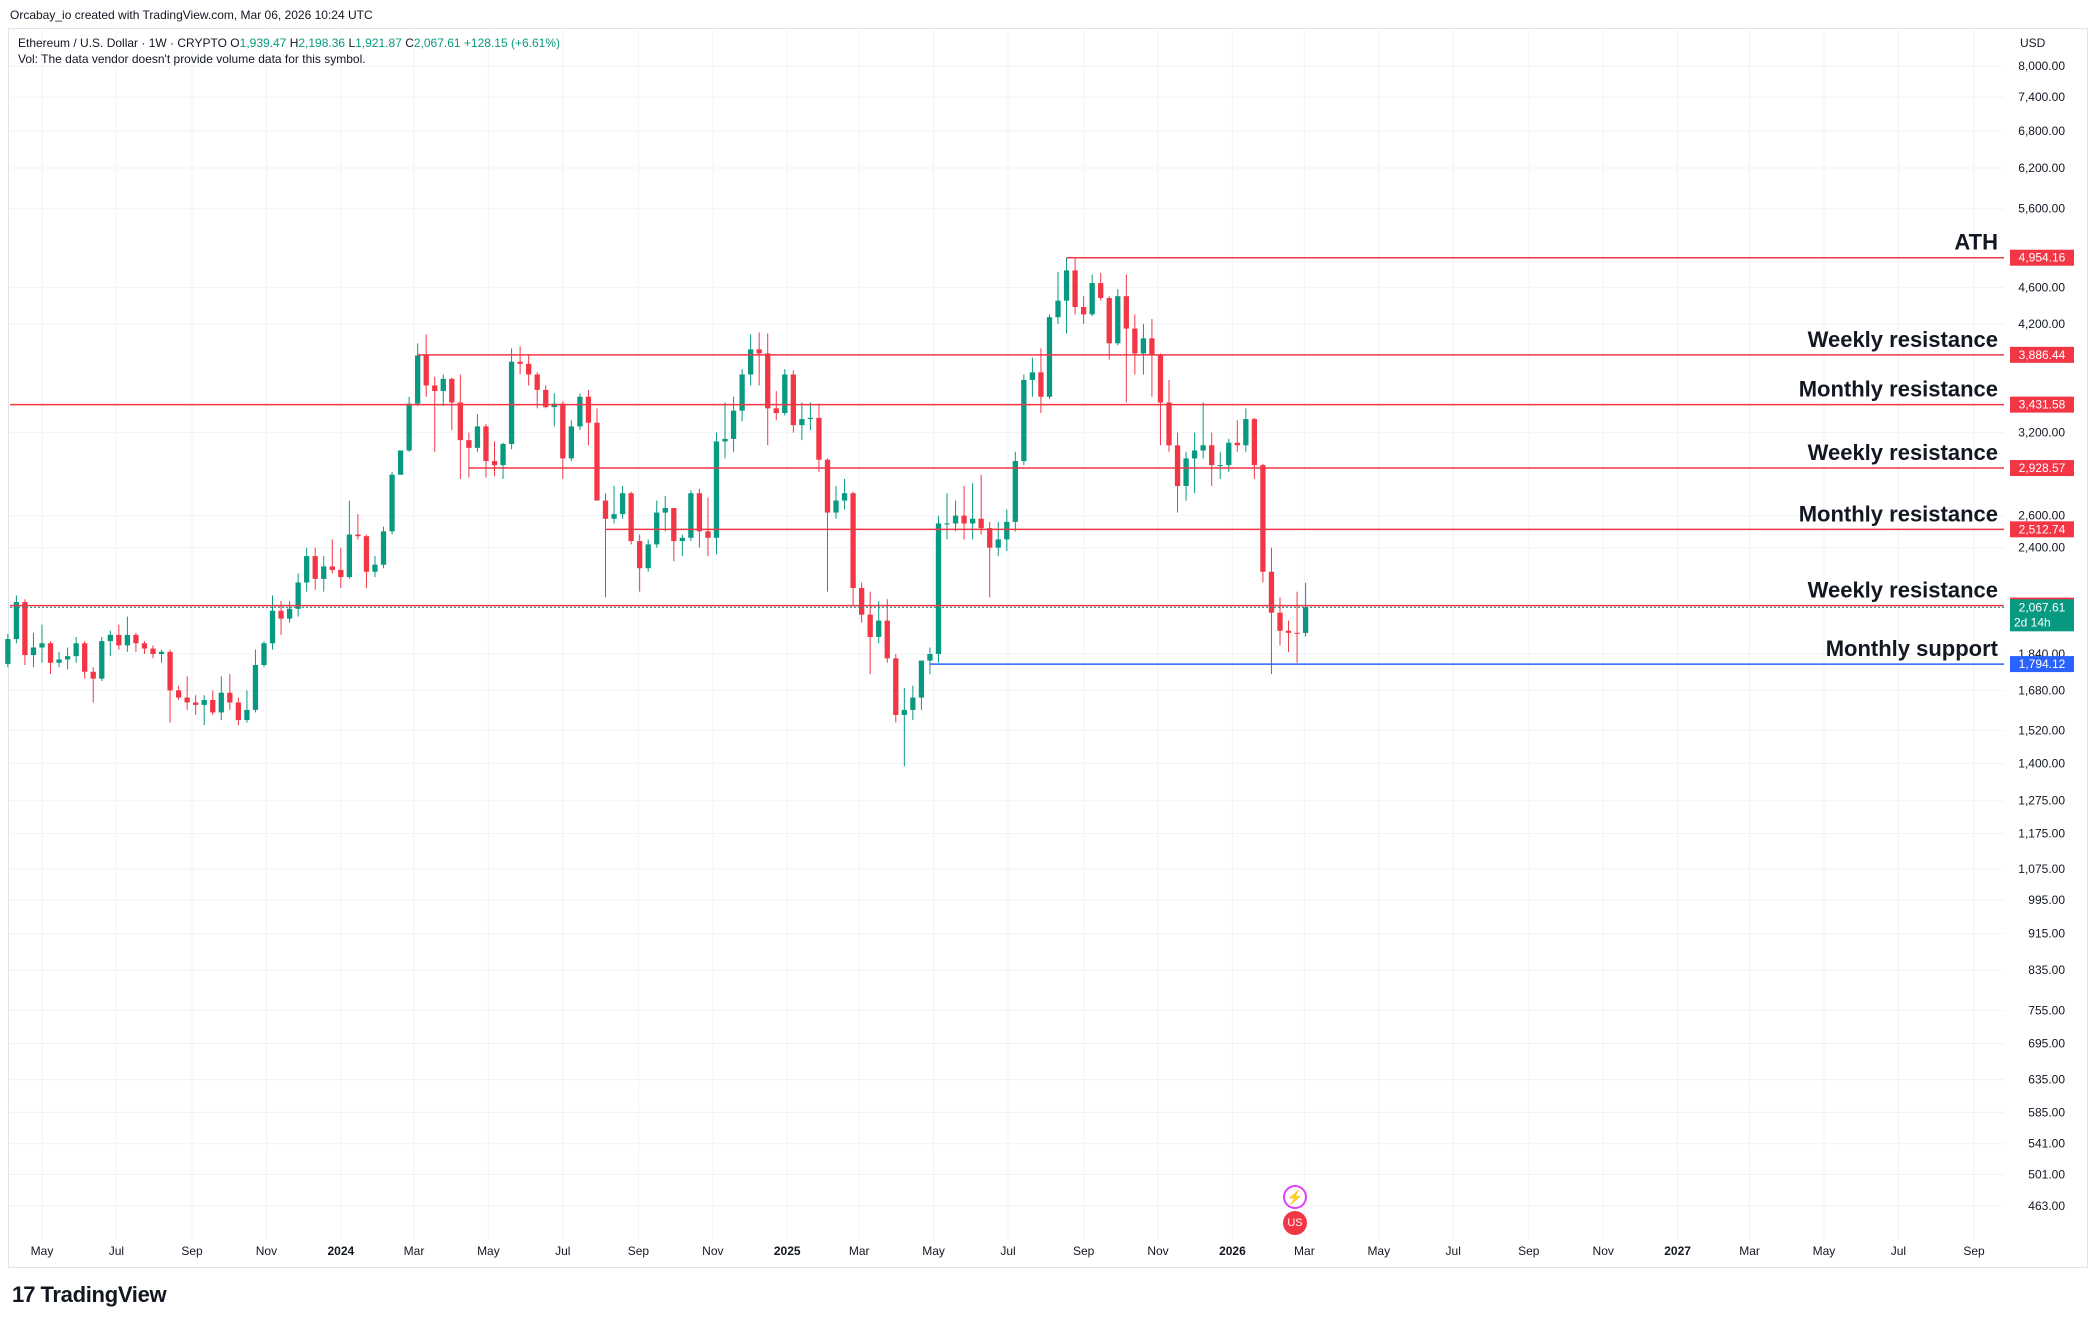  I want to click on low-value: 1,921.87, so click(378, 43).